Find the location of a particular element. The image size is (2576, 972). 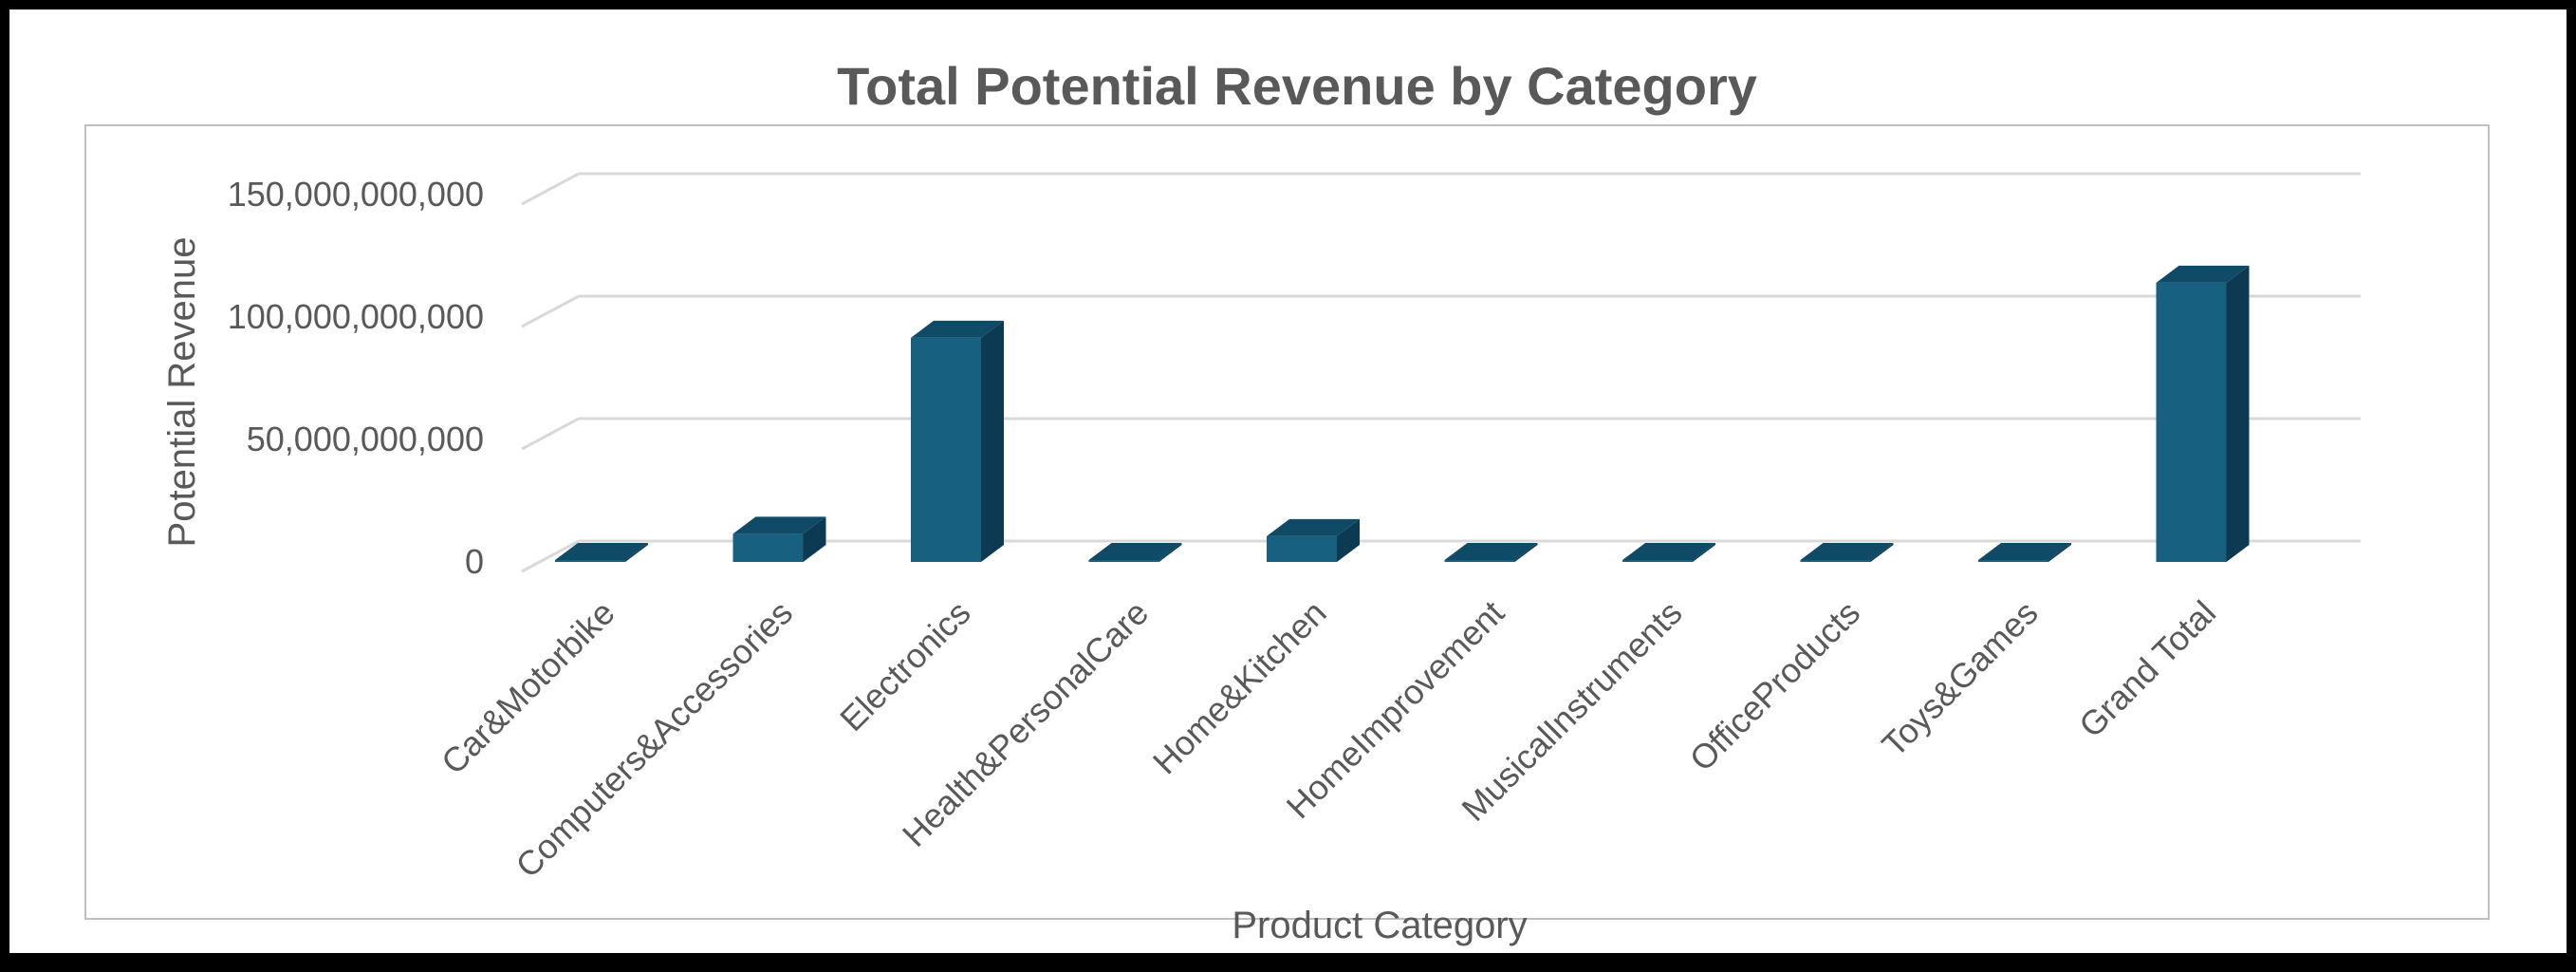

chart-title: Total Potential Revenue by Category is located at coordinates (1297, 86).